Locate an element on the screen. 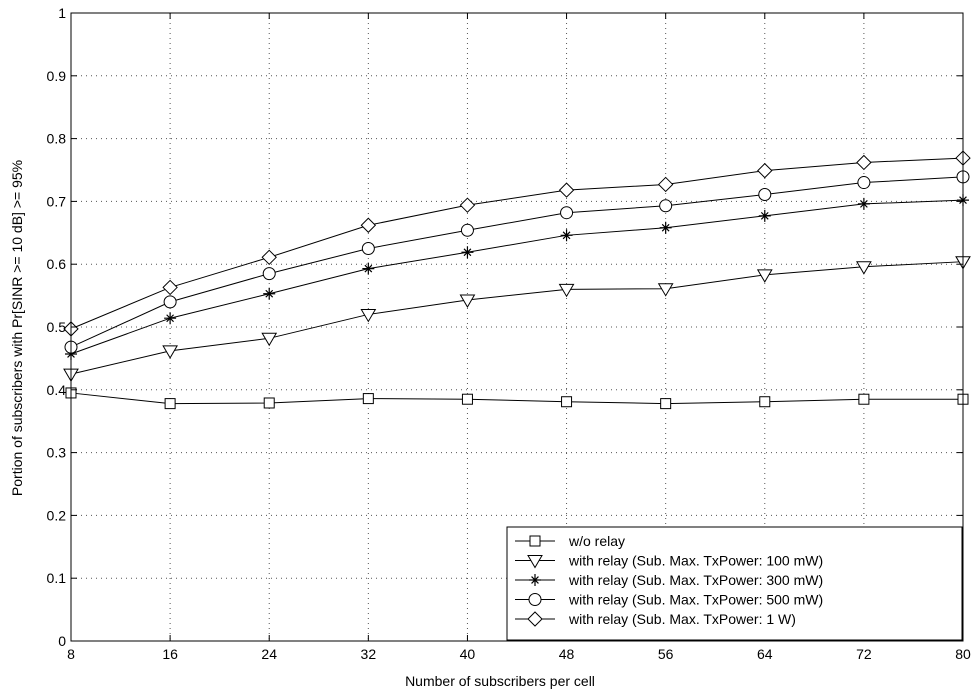 This screenshot has width=972, height=692. legend-label: with relay (Sub. Max. TxPower: 300 mW) is located at coordinates (695, 580).